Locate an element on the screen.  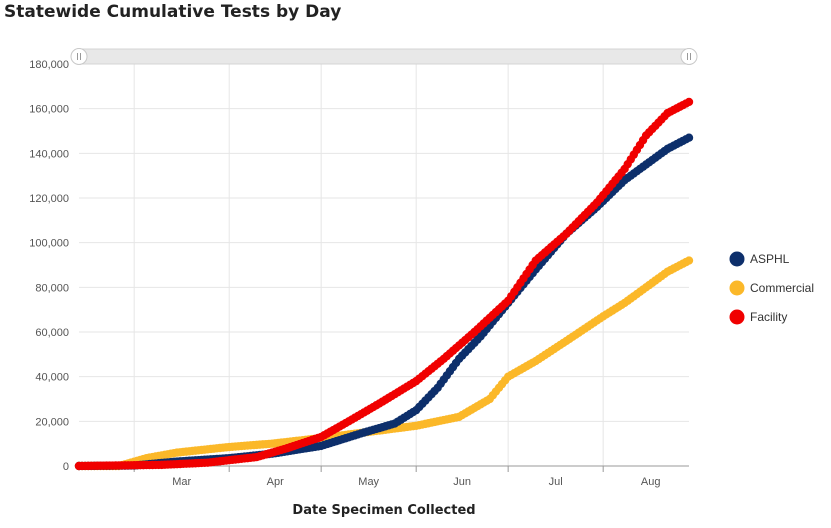
x-tick-label: Mar is located at coordinates (181, 482).